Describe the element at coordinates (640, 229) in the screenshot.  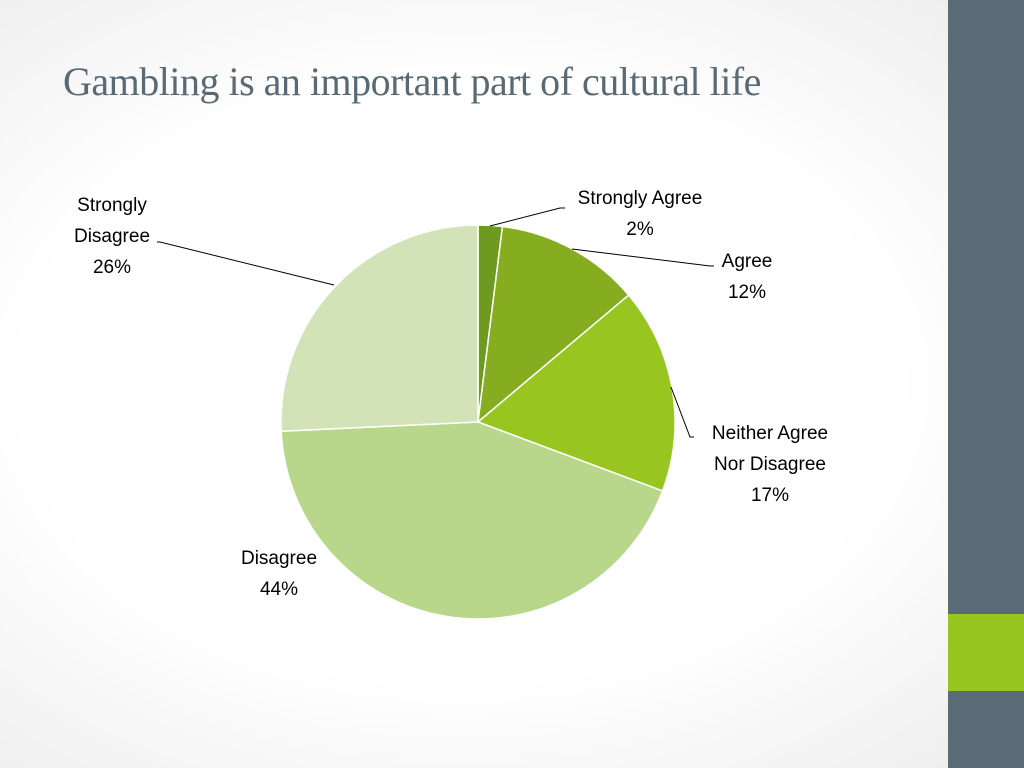
I see `data-label-value: 2%` at that location.